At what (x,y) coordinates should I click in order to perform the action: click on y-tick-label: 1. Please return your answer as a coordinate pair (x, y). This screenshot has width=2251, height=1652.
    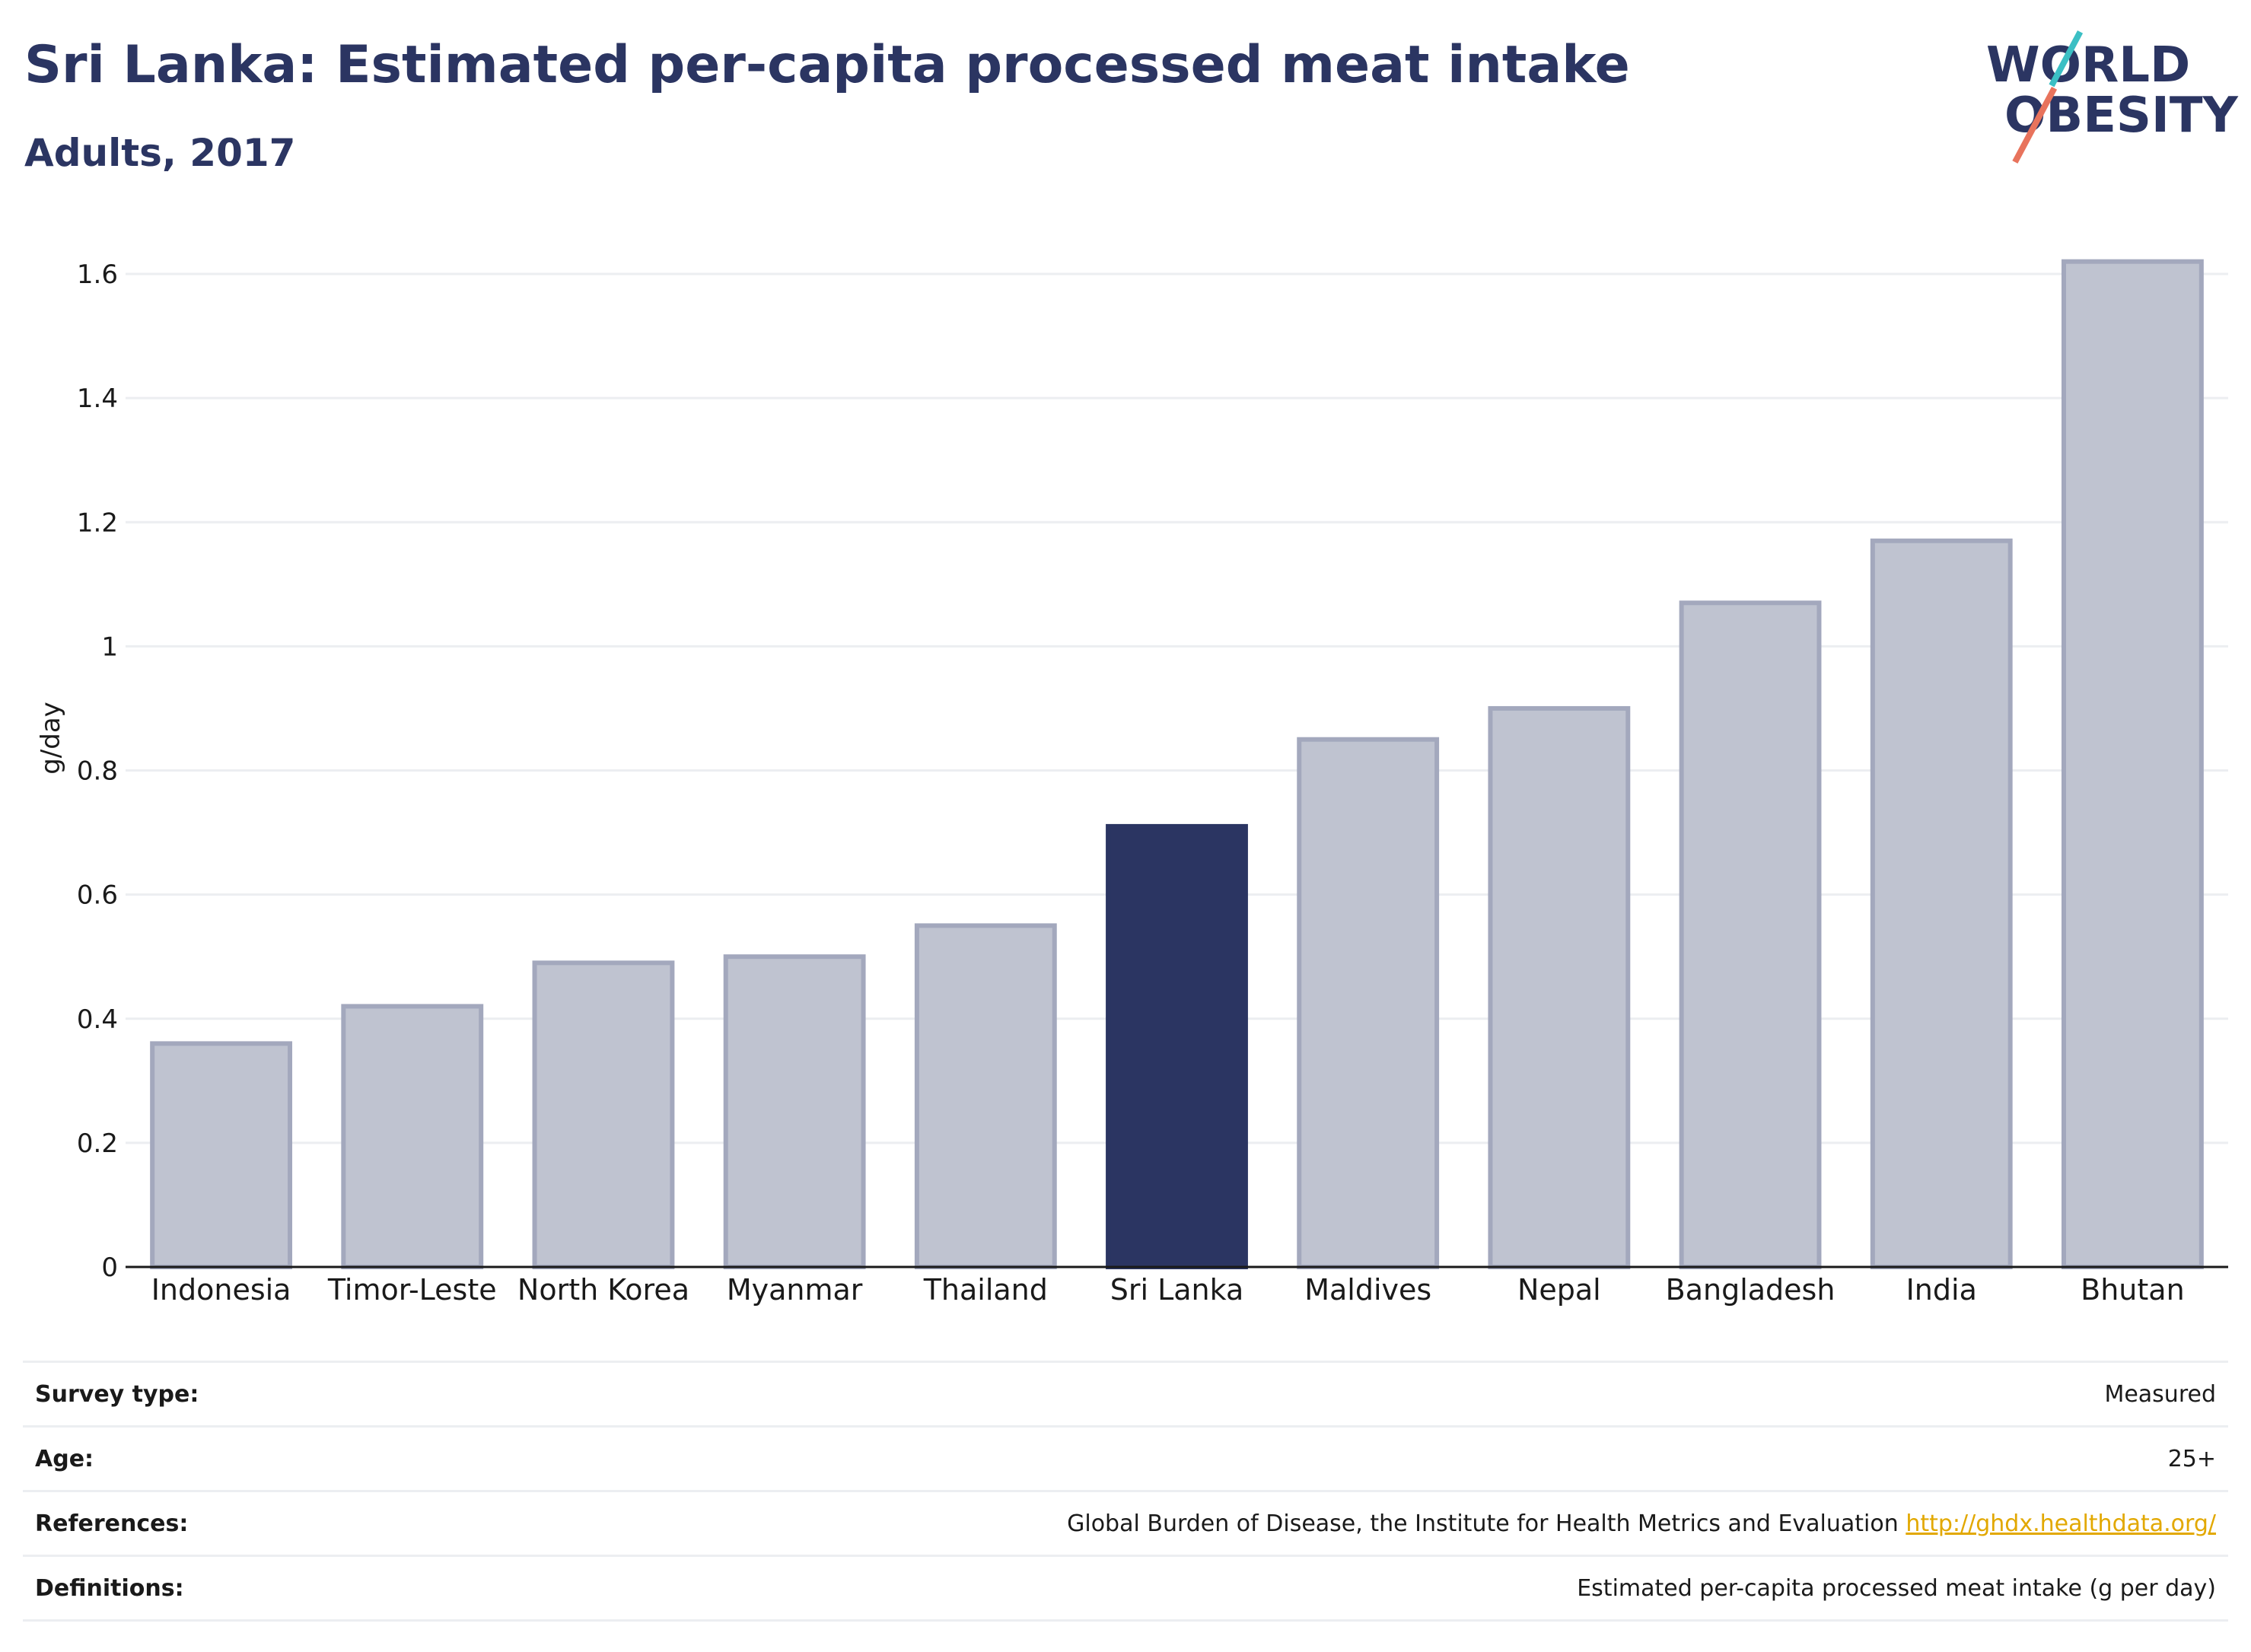
    Looking at the image, I should click on (109, 647).